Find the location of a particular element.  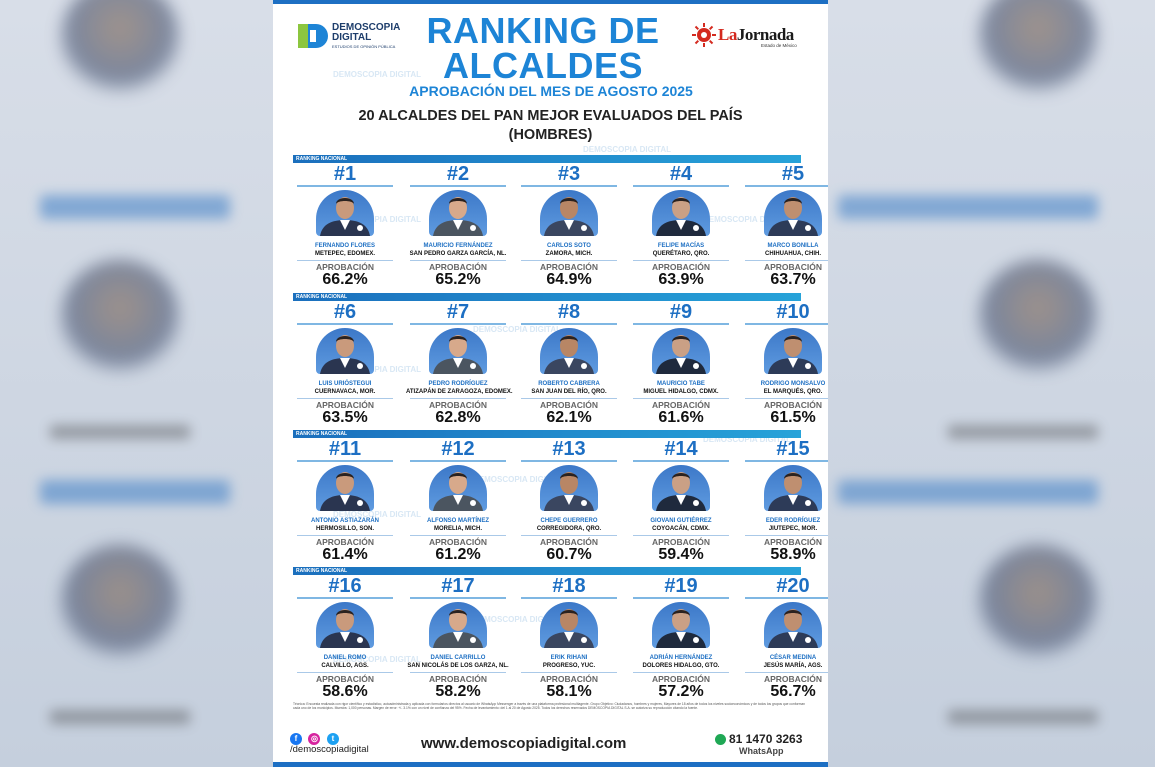

mayor-municipality: ZAMORA, MICH. is located at coordinates (569, 254).